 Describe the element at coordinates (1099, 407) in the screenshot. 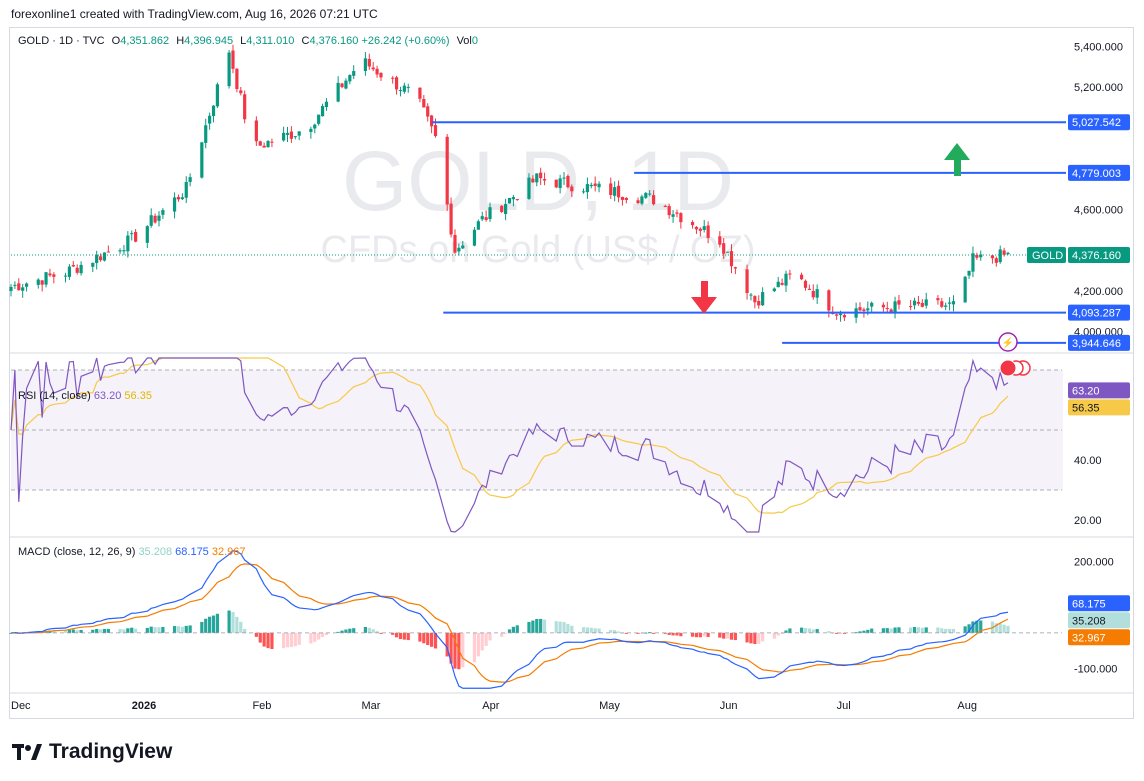

I see `rsi-ma-value-badge-box` at that location.